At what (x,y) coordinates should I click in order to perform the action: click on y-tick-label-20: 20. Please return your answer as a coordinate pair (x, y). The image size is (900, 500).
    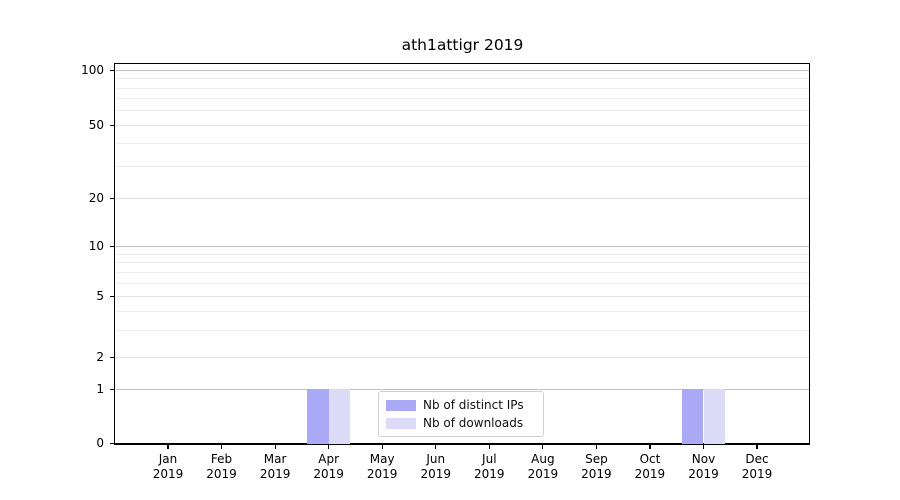
    Looking at the image, I should click on (96, 198).